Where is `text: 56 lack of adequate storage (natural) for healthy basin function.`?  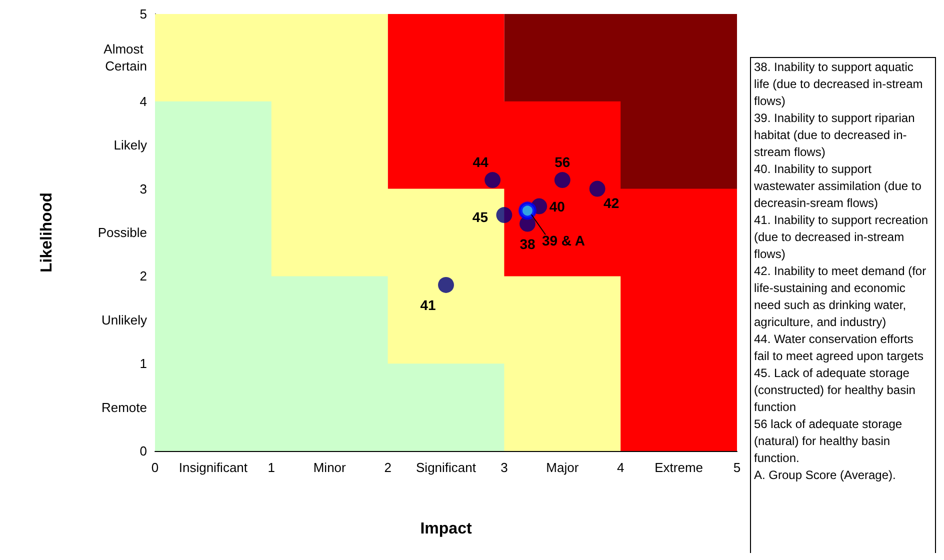 text: 56 lack of adequate storage (natural) for healthy basin function. is located at coordinates (829, 441).